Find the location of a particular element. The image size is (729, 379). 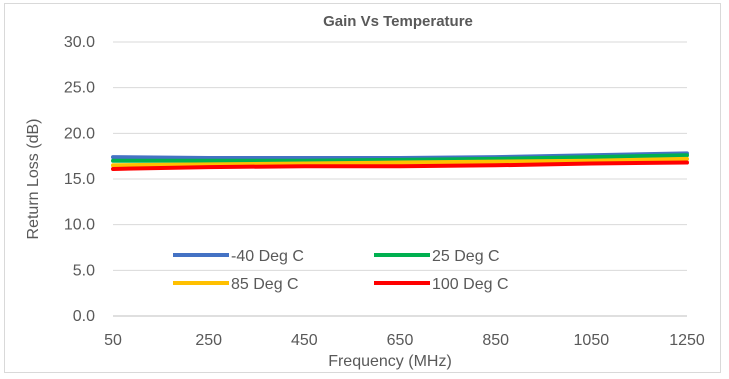

y-tick-label: 20.0 is located at coordinates (79, 133).